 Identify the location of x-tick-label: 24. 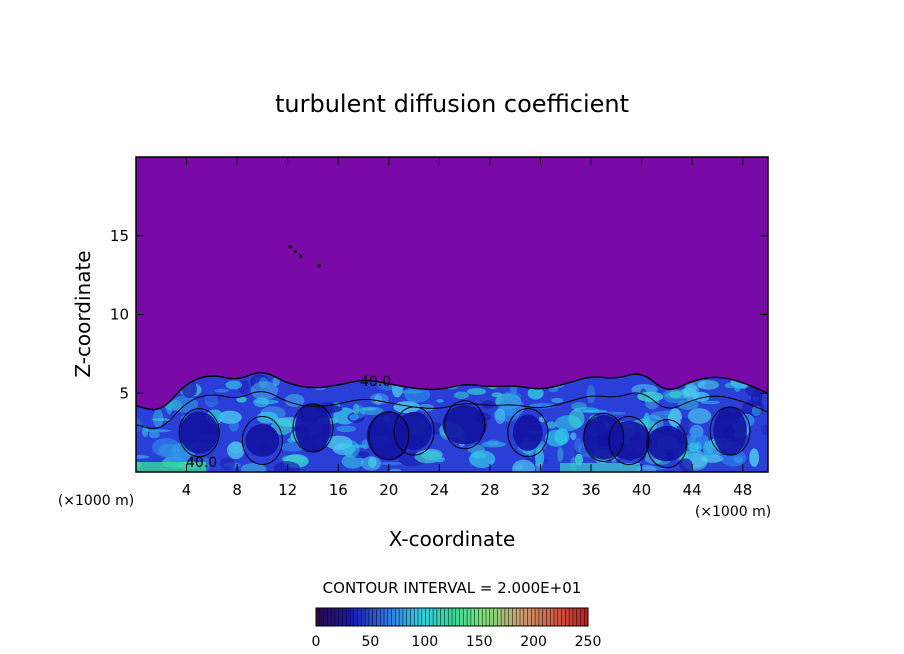
(439, 490).